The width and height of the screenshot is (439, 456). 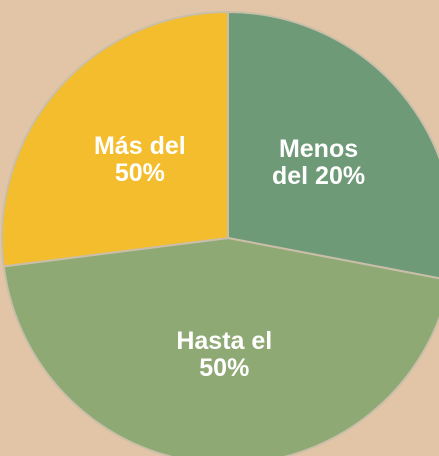 I want to click on slice-label: Menos del 20%, so click(x=318, y=163).